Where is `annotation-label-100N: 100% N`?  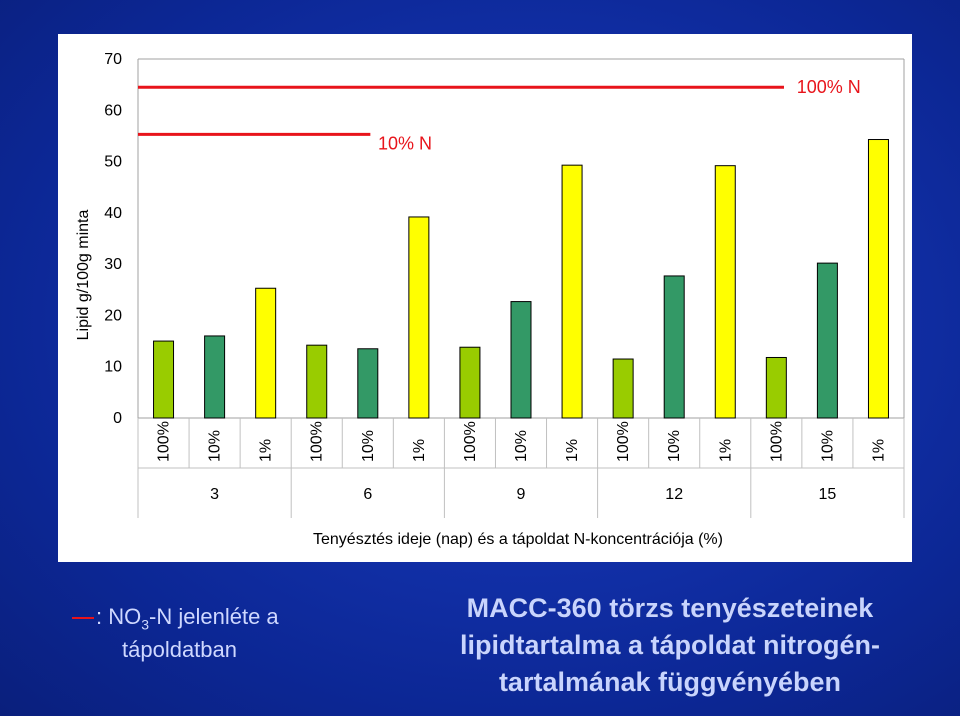
annotation-label-100N: 100% N is located at coordinates (829, 87).